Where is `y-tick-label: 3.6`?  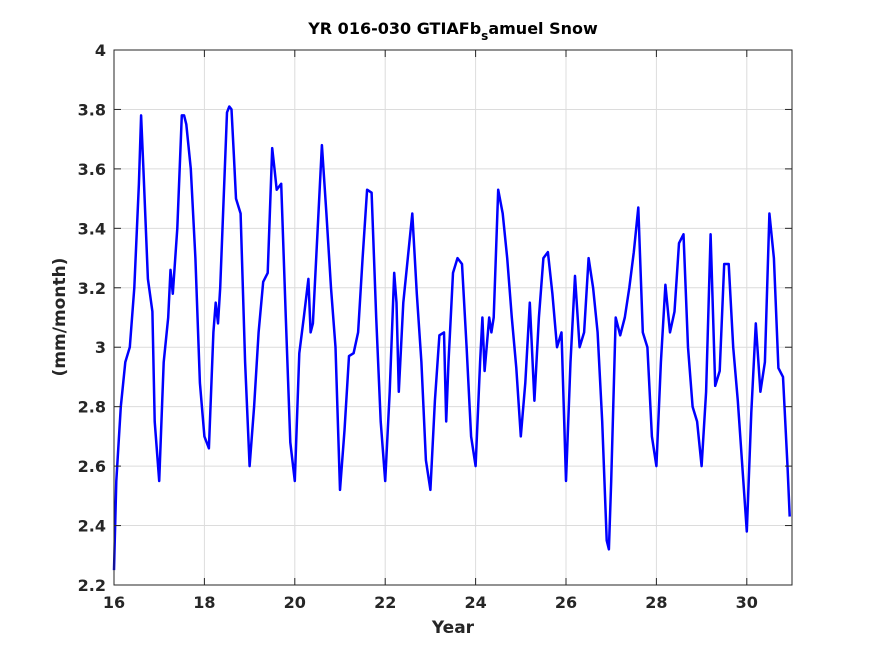
y-tick-label: 3.6 is located at coordinates (92, 169).